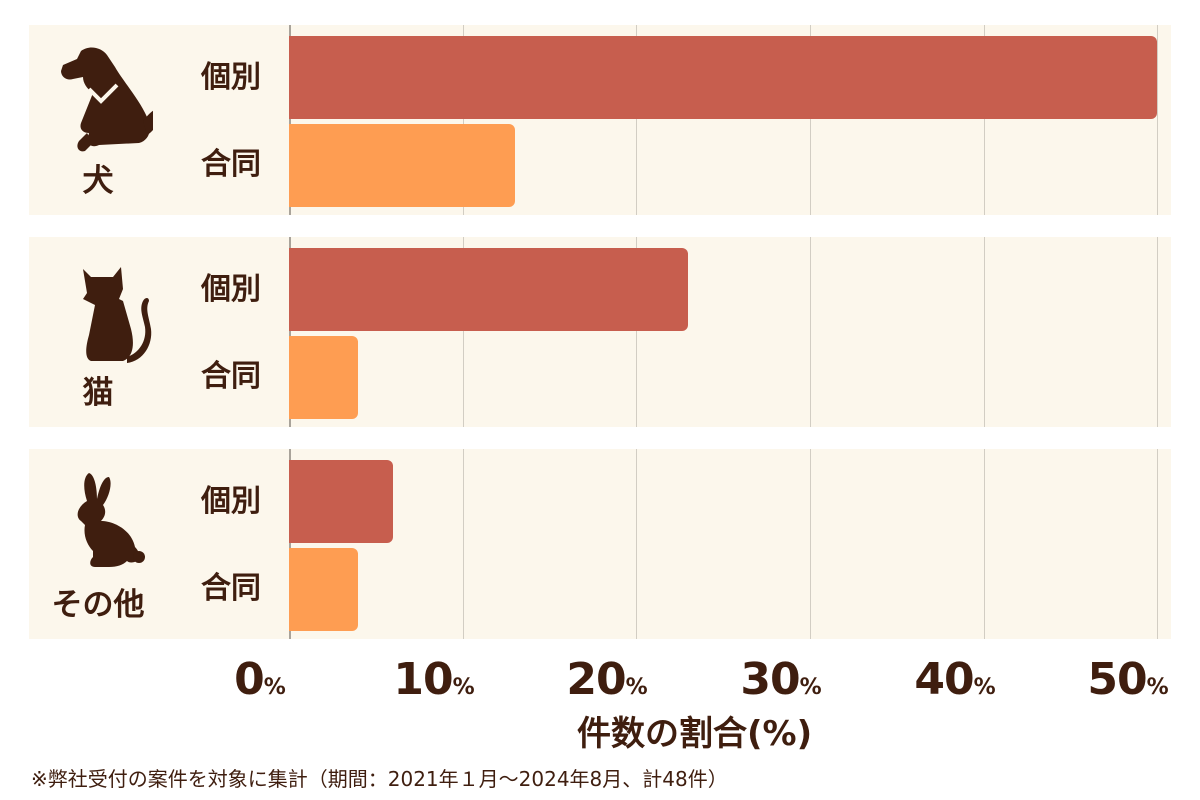  I want to click on tick-value: 20, so click(596, 679).